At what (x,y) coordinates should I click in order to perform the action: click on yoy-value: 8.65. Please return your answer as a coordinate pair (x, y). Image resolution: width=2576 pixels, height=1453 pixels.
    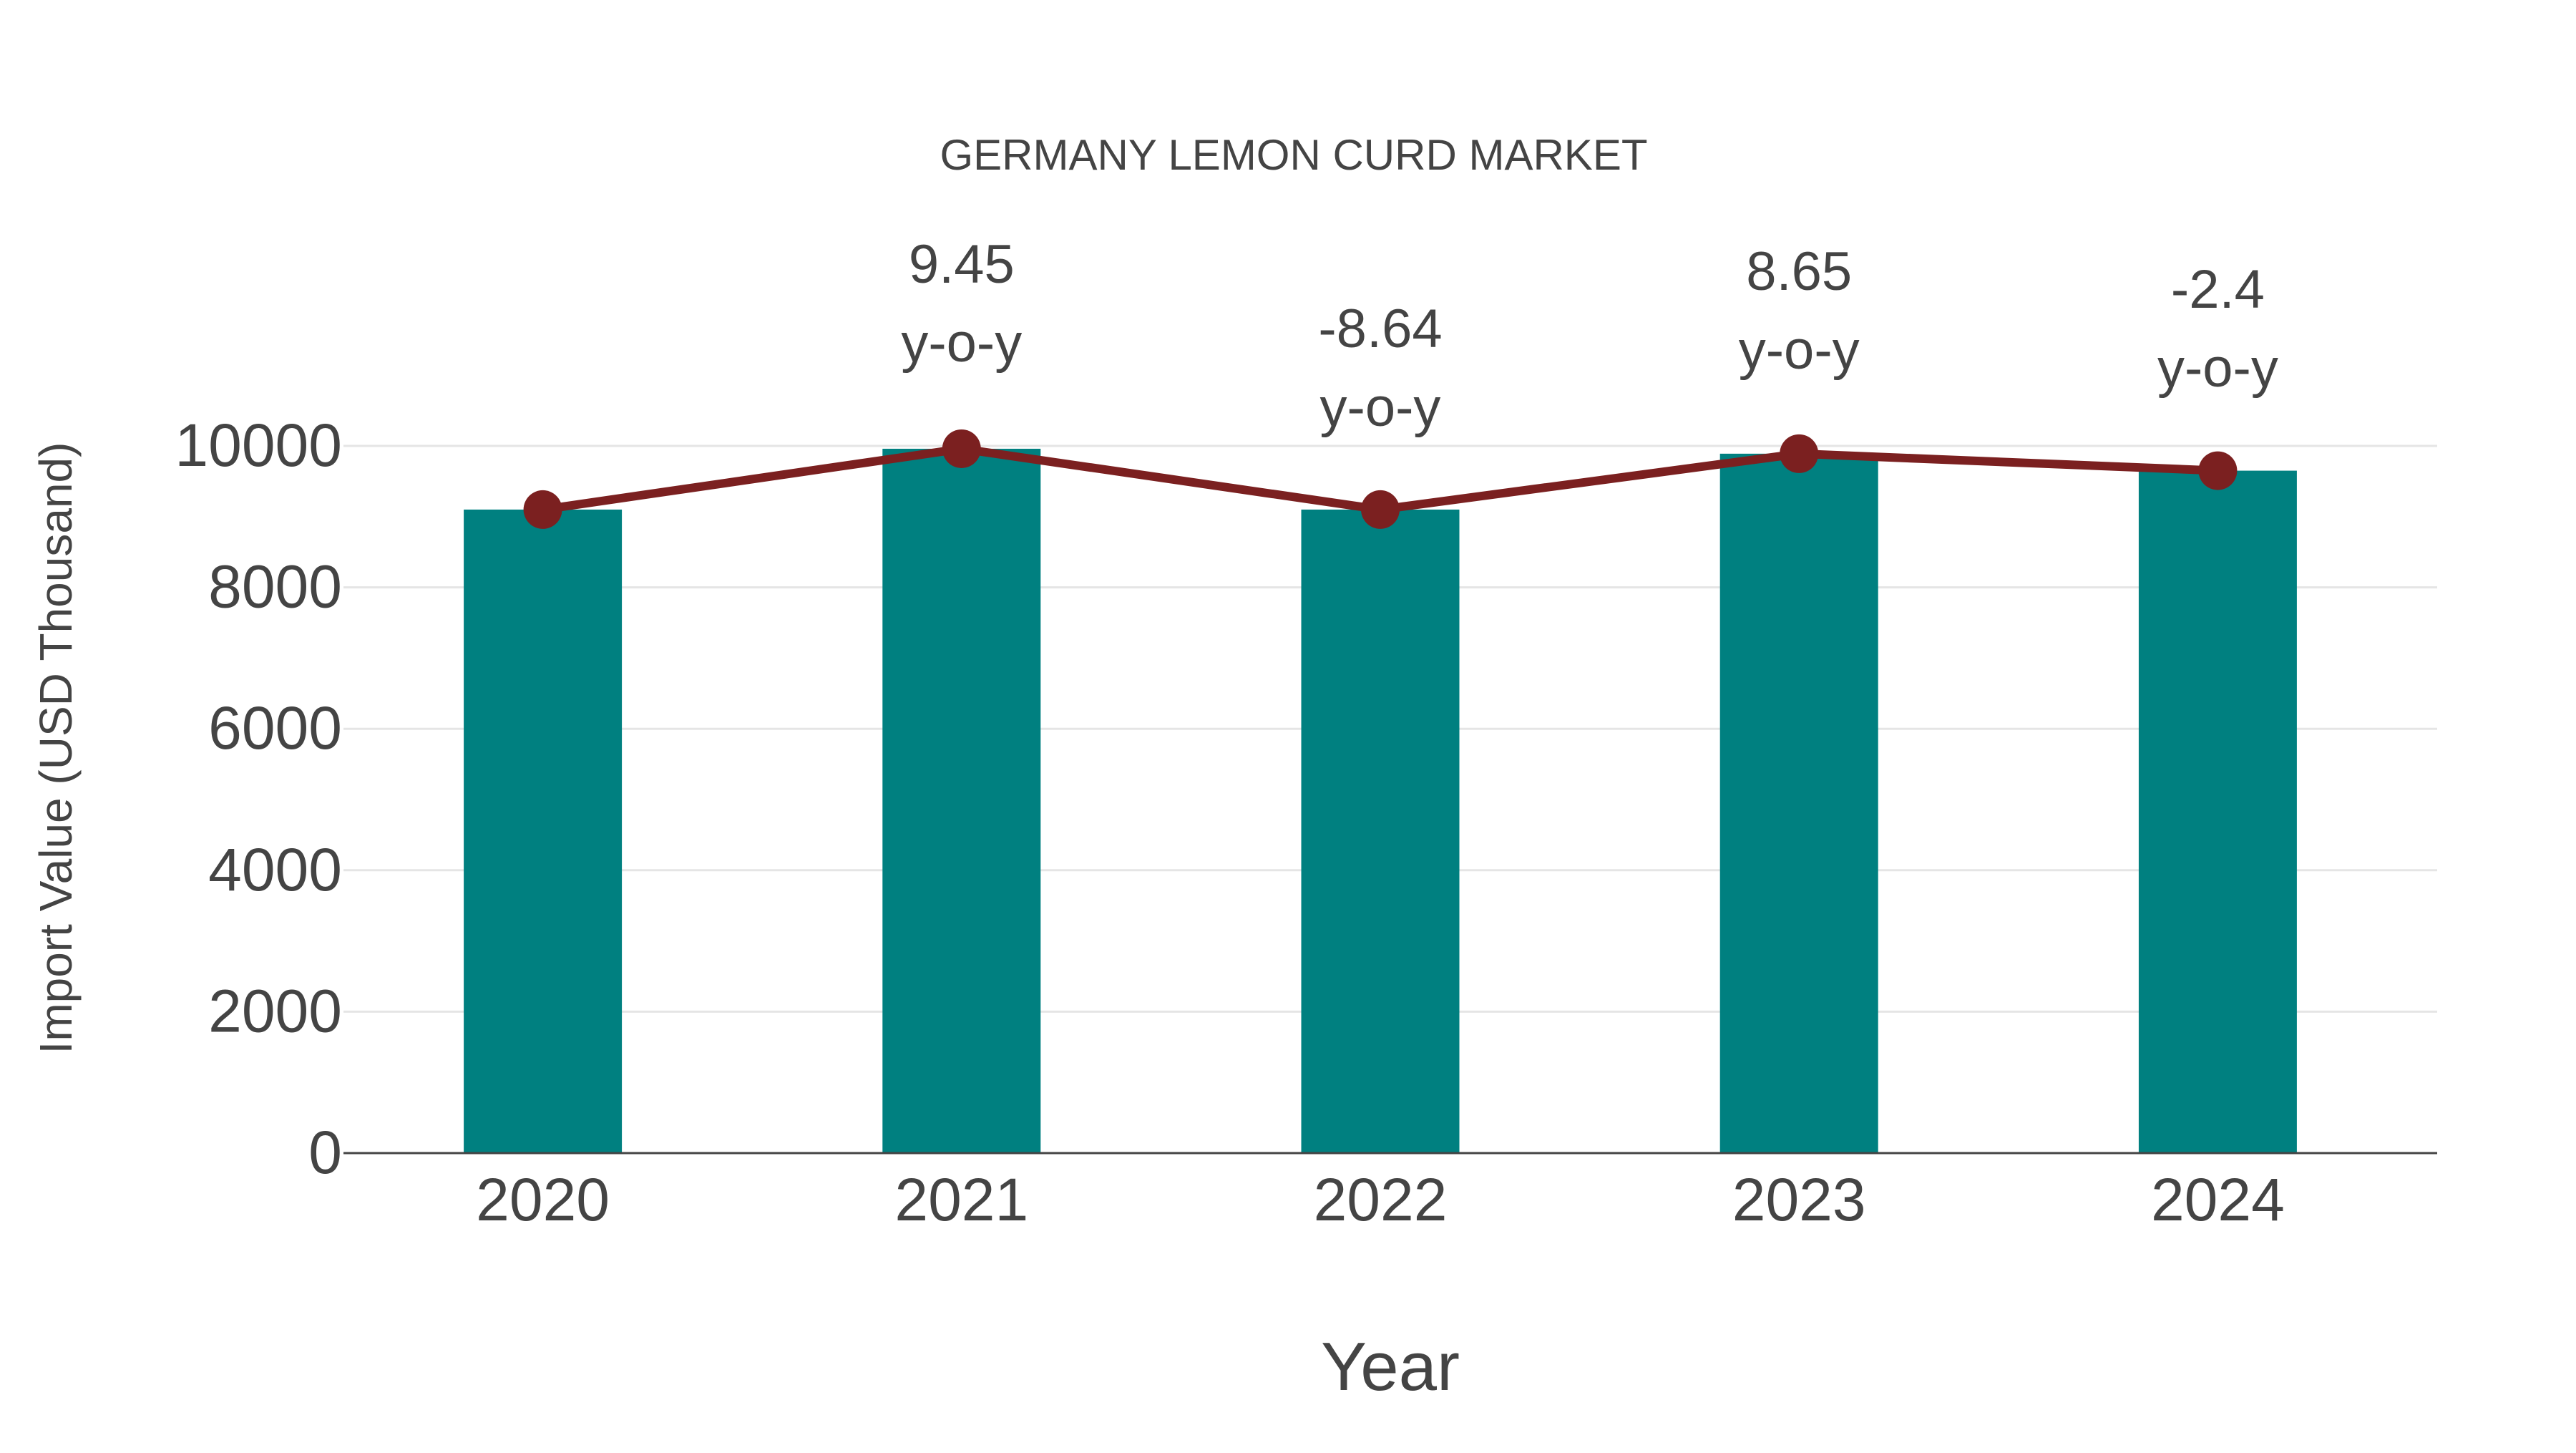
    Looking at the image, I should click on (1799, 271).